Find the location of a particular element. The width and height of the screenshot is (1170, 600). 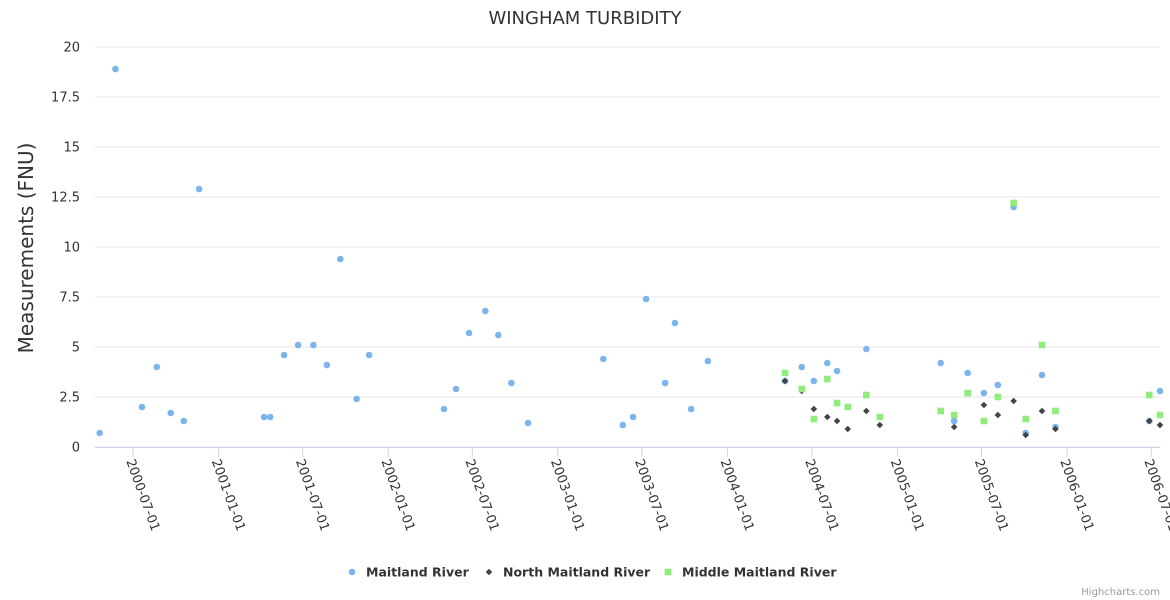

highcharts-credit: Highcharts.com is located at coordinates (1120, 592).